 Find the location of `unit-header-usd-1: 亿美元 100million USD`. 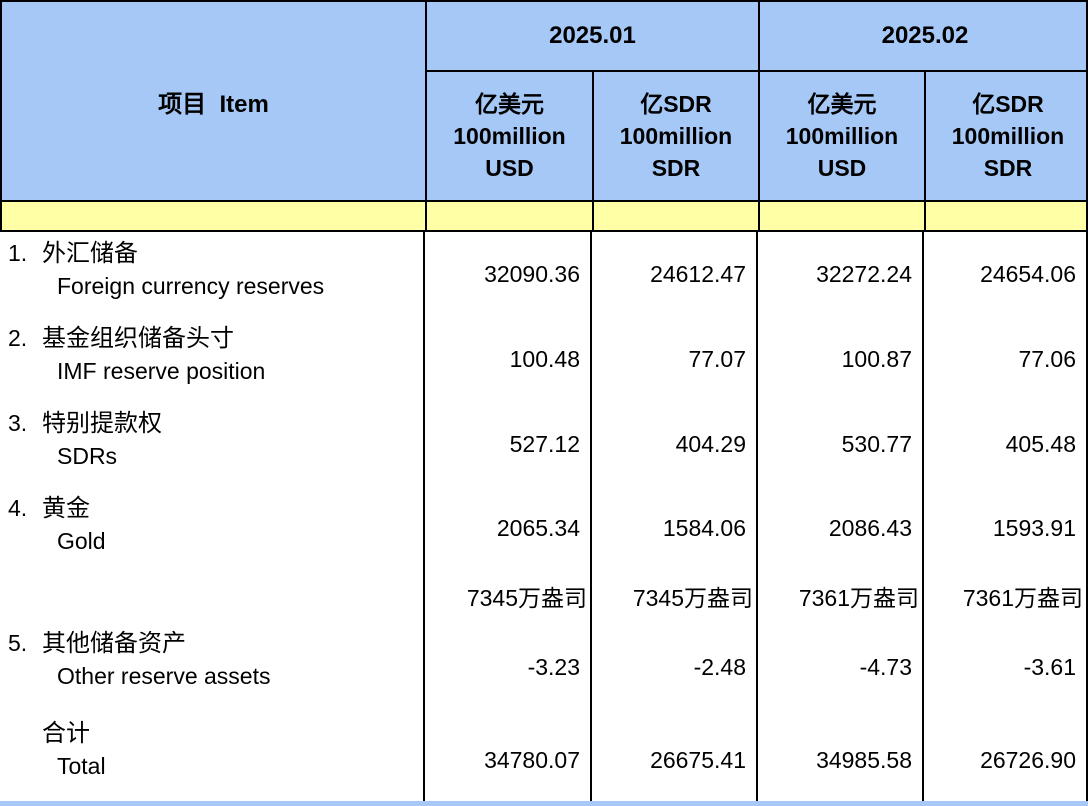

unit-header-usd-1: 亿美元 100million USD is located at coordinates (508, 136).